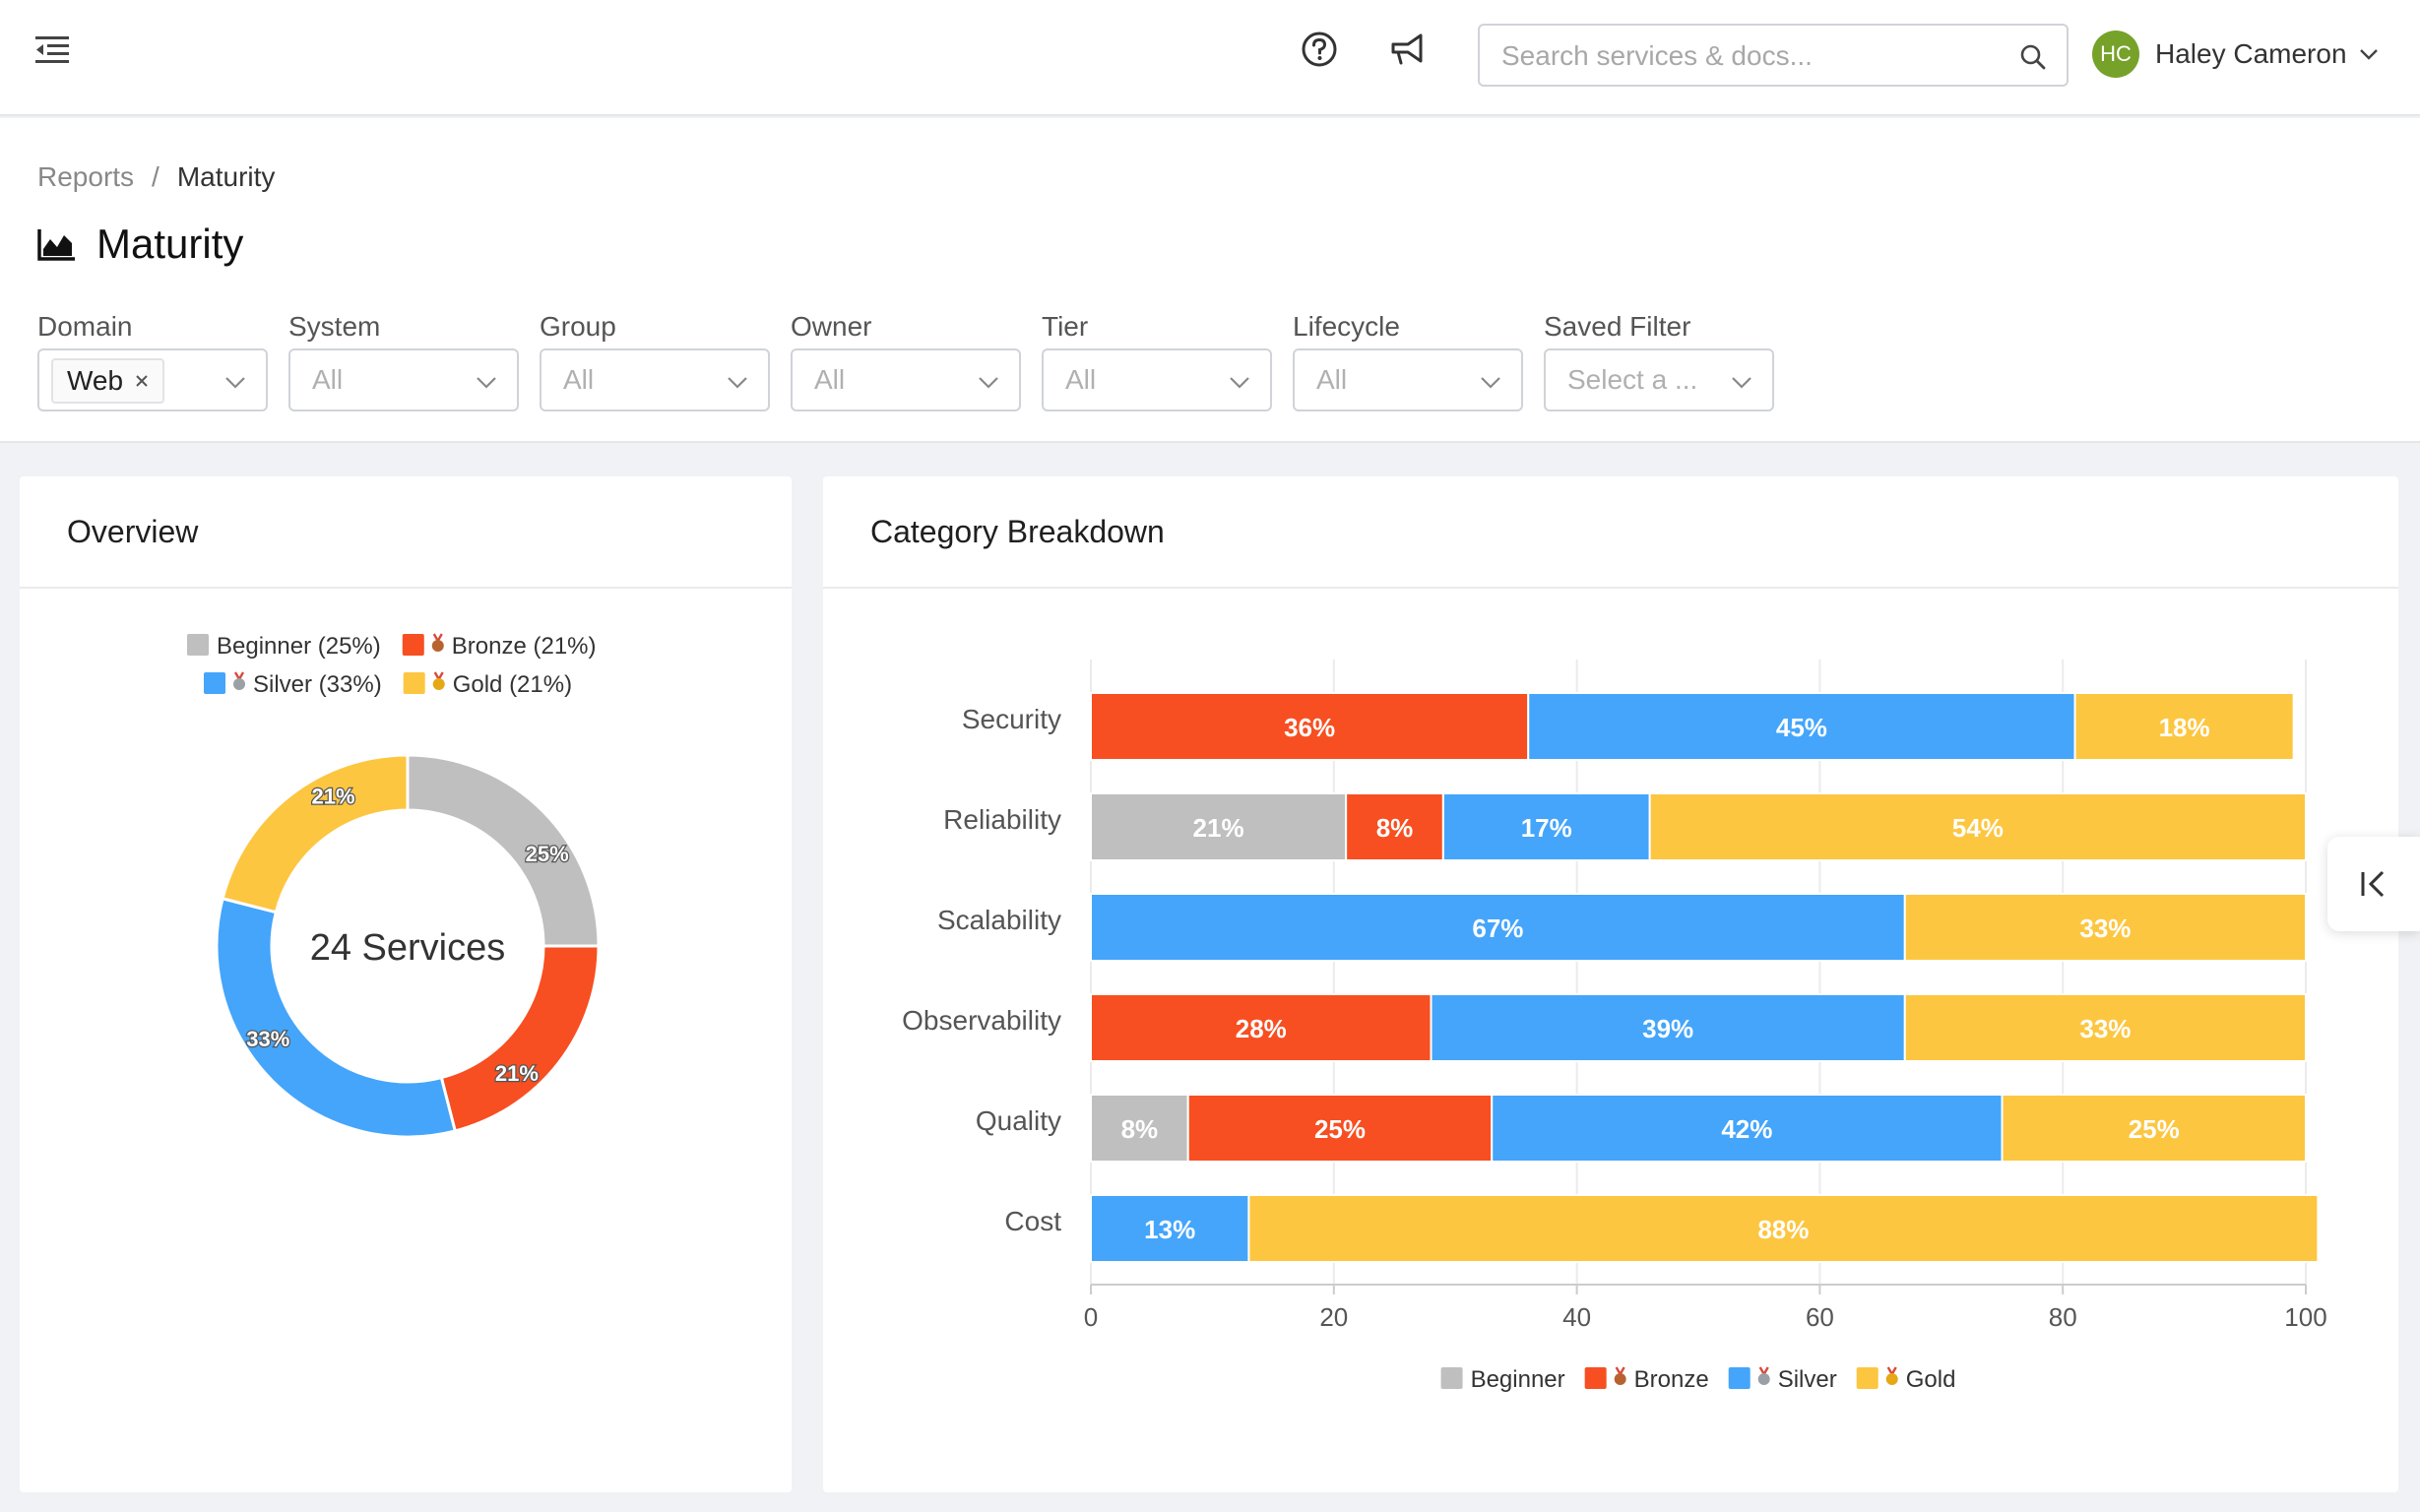 Image resolution: width=2420 pixels, height=1512 pixels. Describe the element at coordinates (1610, 532) in the screenshot. I see `breakdown-title: Category Breakdown` at that location.